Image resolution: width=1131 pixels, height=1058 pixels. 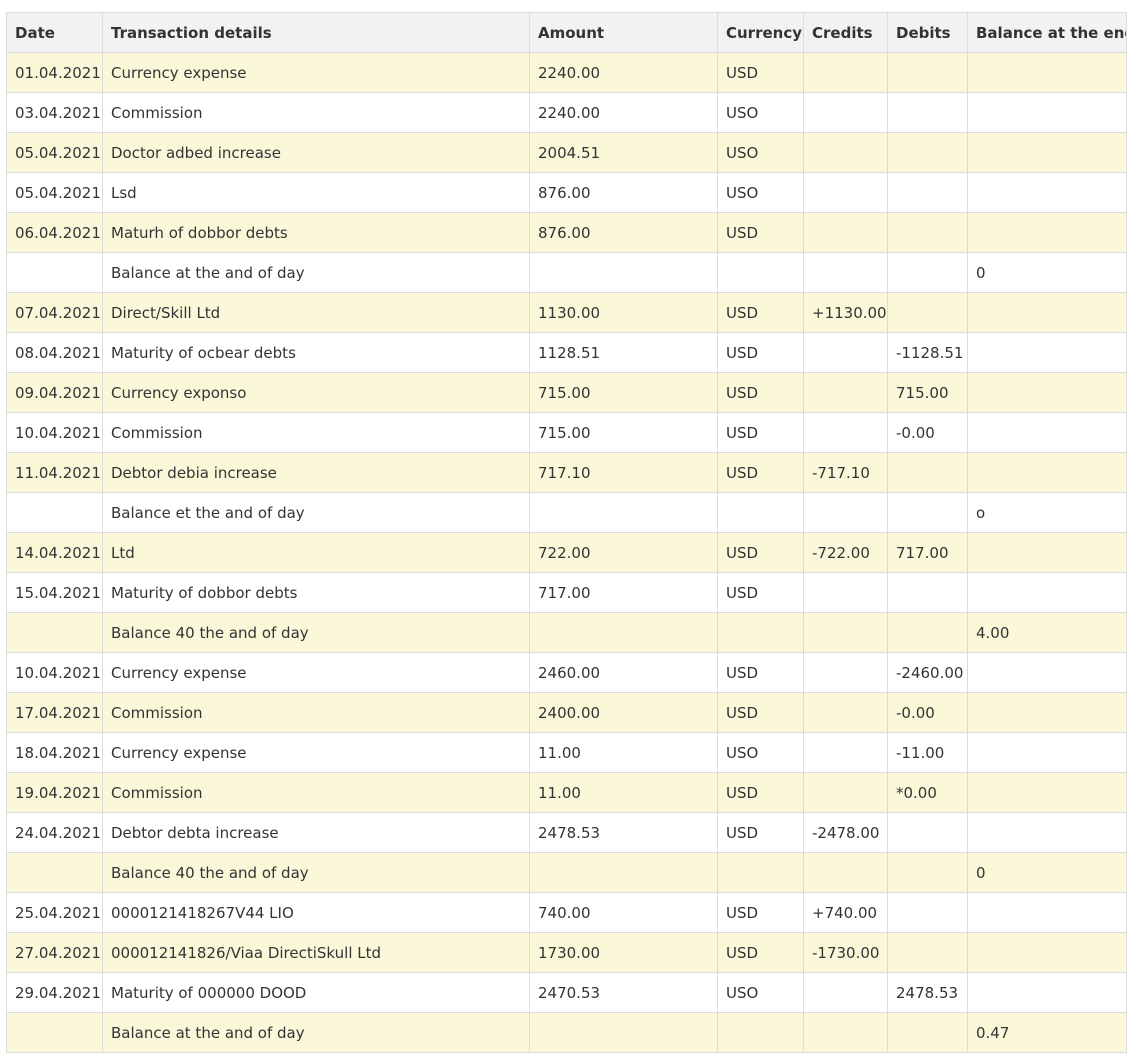 What do you see at coordinates (566, 1032) in the screenshot?
I see `table-row: Balance at the and of day 0.47` at bounding box center [566, 1032].